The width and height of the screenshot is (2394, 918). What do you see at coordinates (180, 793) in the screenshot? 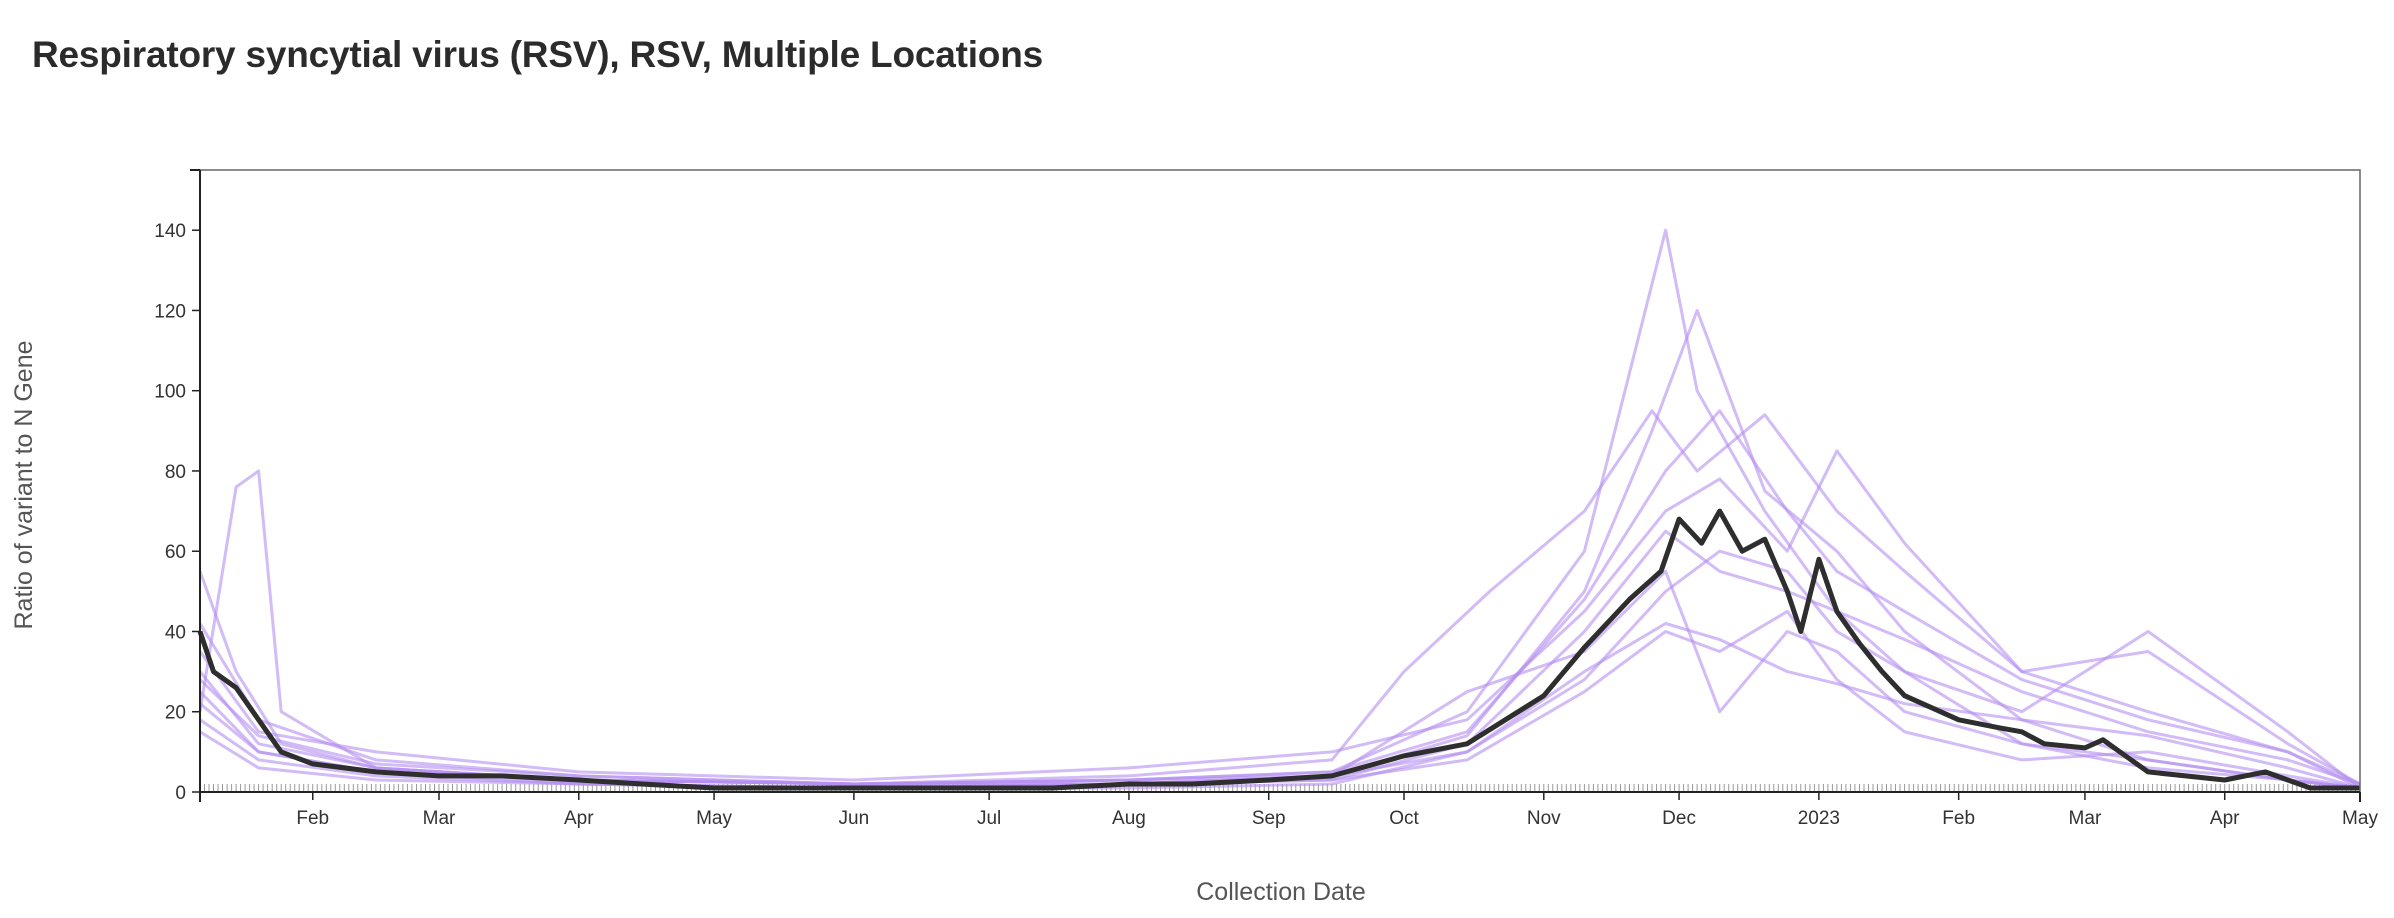
I see `y-tick-label: 0` at bounding box center [180, 793].